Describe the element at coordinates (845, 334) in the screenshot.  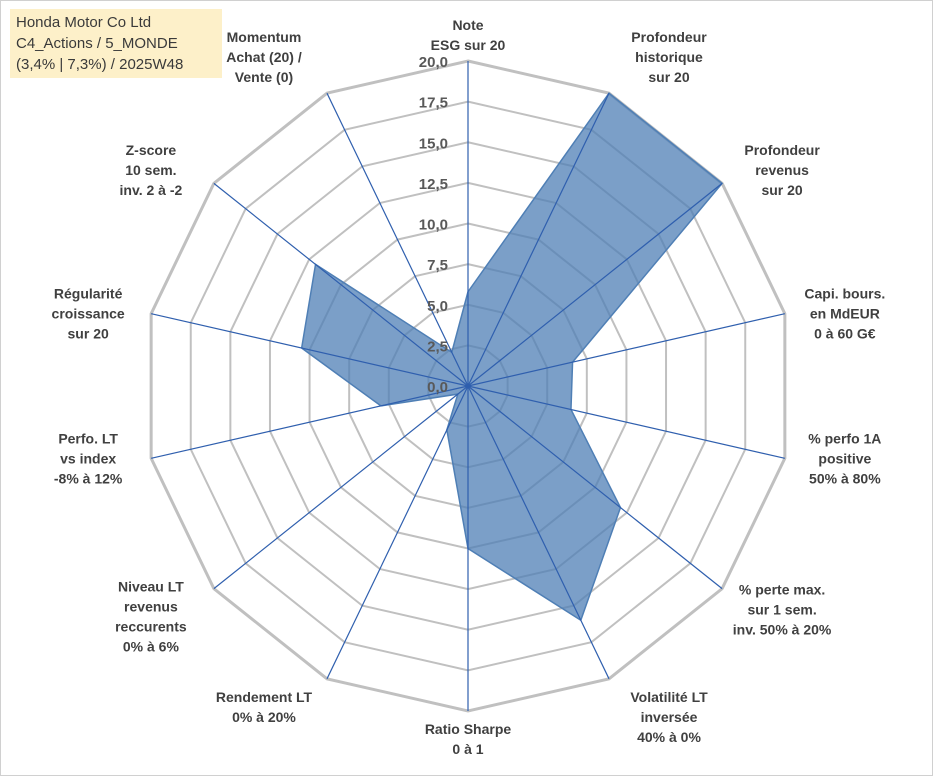
I see `axis-label-line: 0 à 60 G€` at that location.